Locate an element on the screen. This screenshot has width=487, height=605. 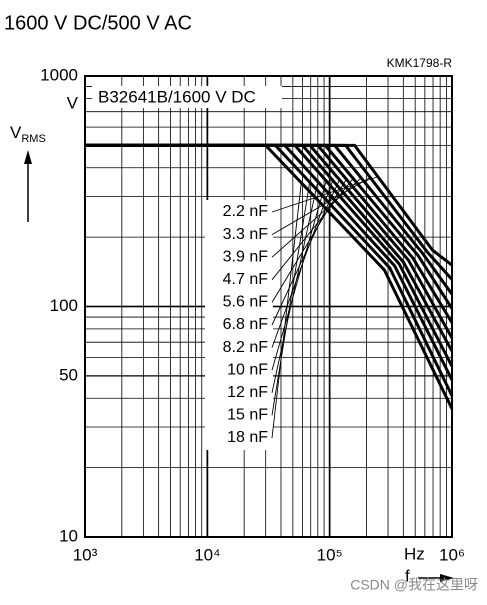
y-label: VRMS is located at coordinates (28, 133).